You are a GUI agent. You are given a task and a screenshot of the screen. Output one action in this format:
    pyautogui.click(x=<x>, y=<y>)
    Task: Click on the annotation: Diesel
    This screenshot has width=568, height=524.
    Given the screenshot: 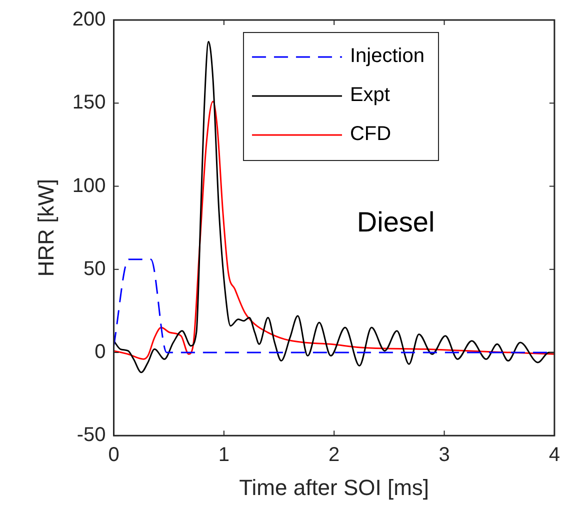 What is the action you would take?
    pyautogui.click(x=395, y=222)
    